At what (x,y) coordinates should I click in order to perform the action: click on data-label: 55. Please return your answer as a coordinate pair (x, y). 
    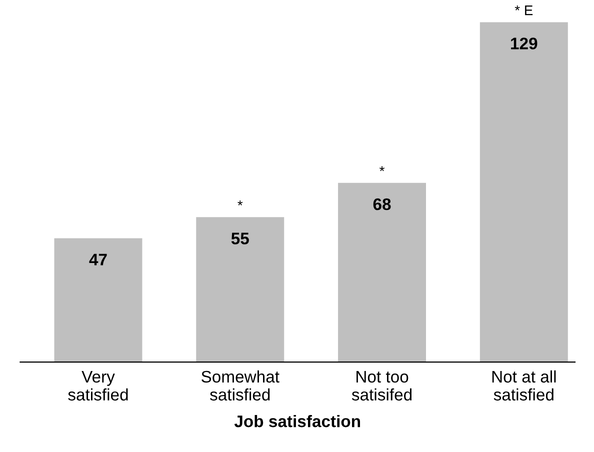
    Looking at the image, I should click on (240, 238).